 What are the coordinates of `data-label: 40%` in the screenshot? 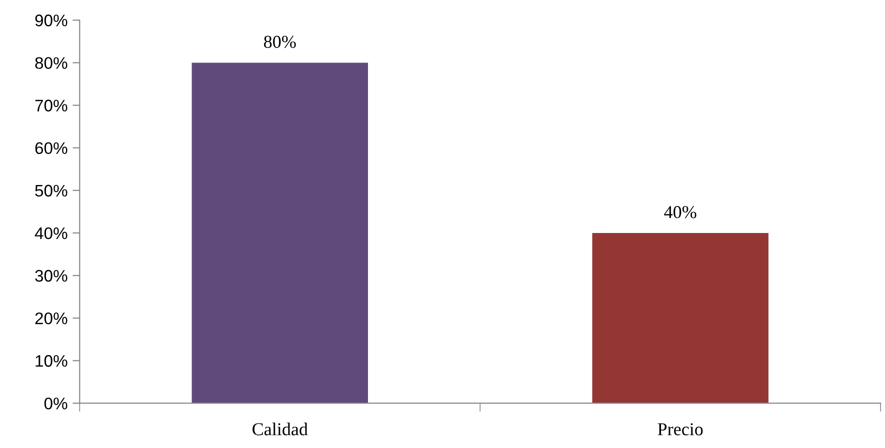 It's located at (680, 212).